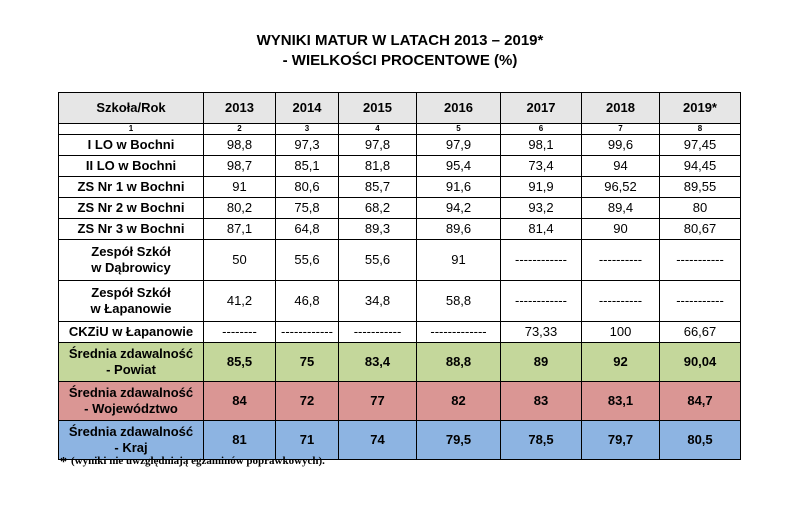 The height and width of the screenshot is (523, 800). What do you see at coordinates (307, 440) in the screenshot?
I see `table-cell: 71` at bounding box center [307, 440].